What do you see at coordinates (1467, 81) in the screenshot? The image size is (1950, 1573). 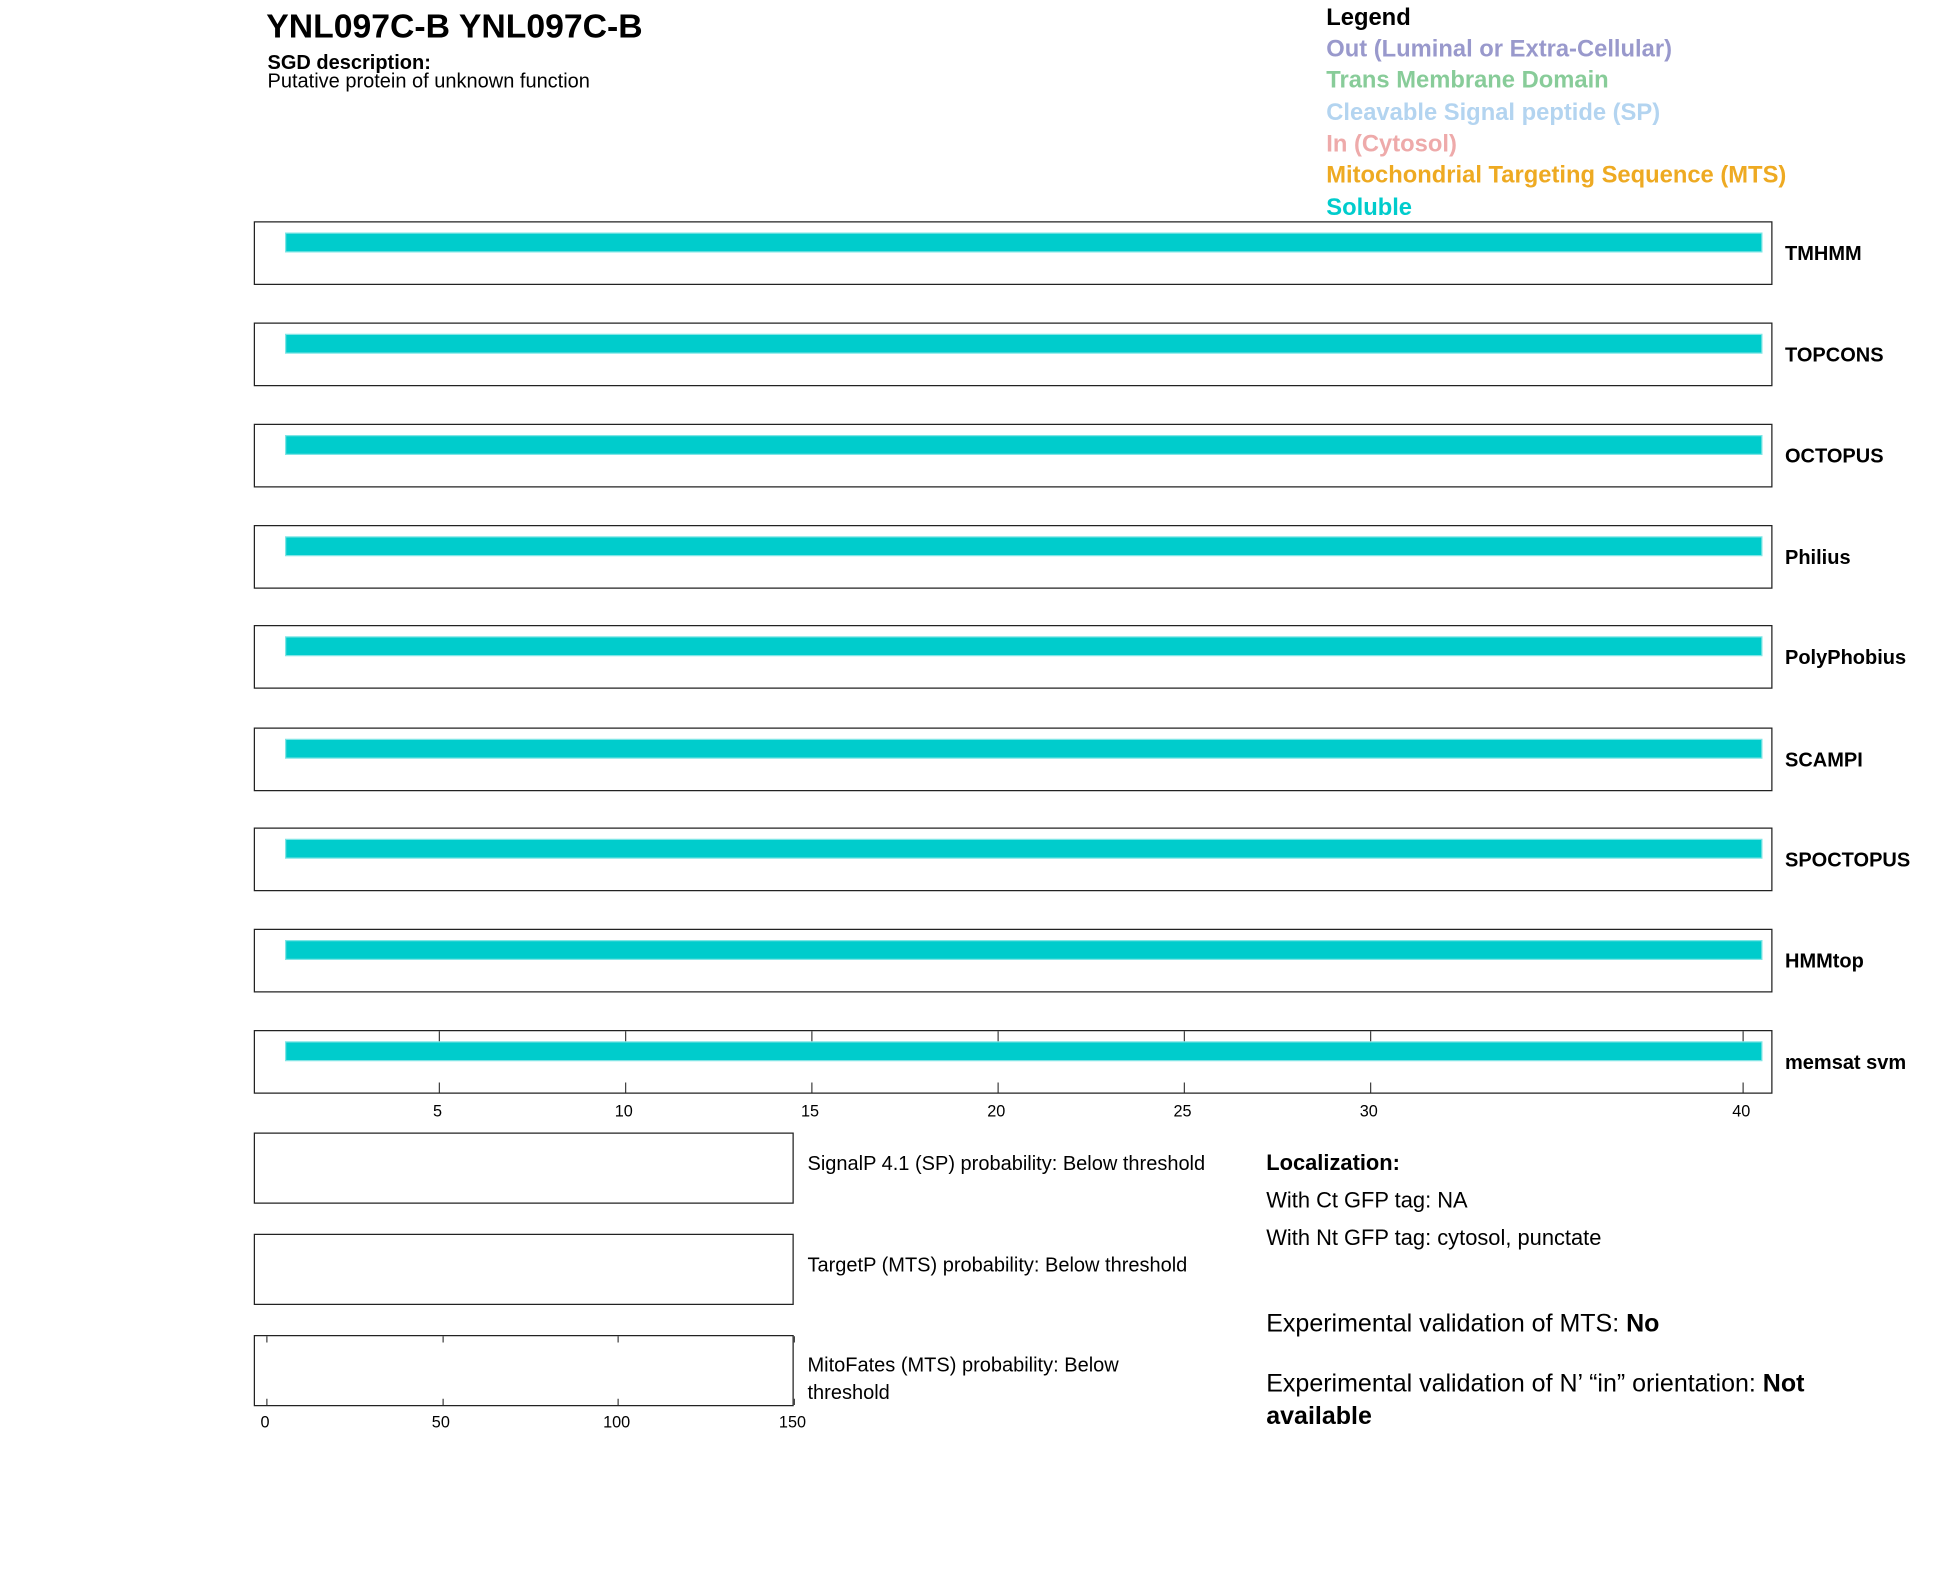 I see `legend-item: Trans Membrane Domain` at bounding box center [1467, 81].